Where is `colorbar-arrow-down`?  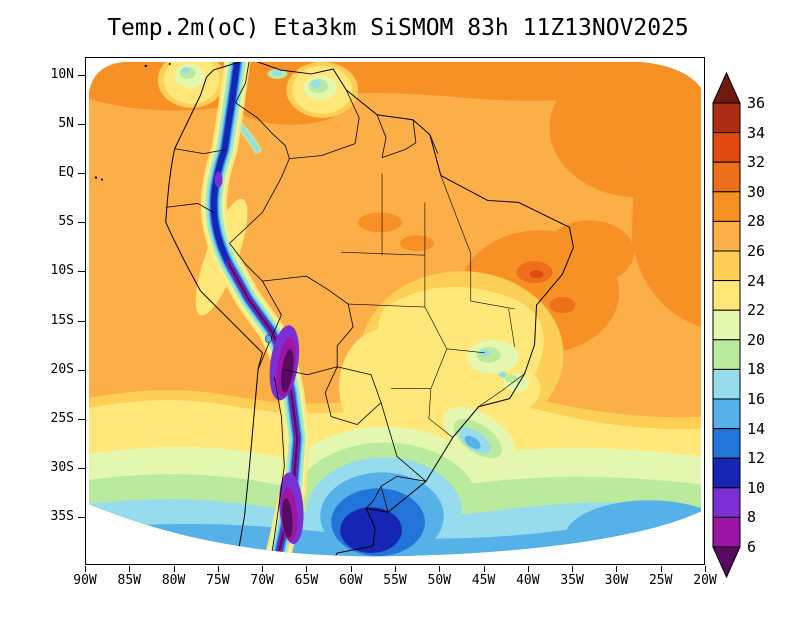
colorbar-arrow-down is located at coordinates (726, 562).